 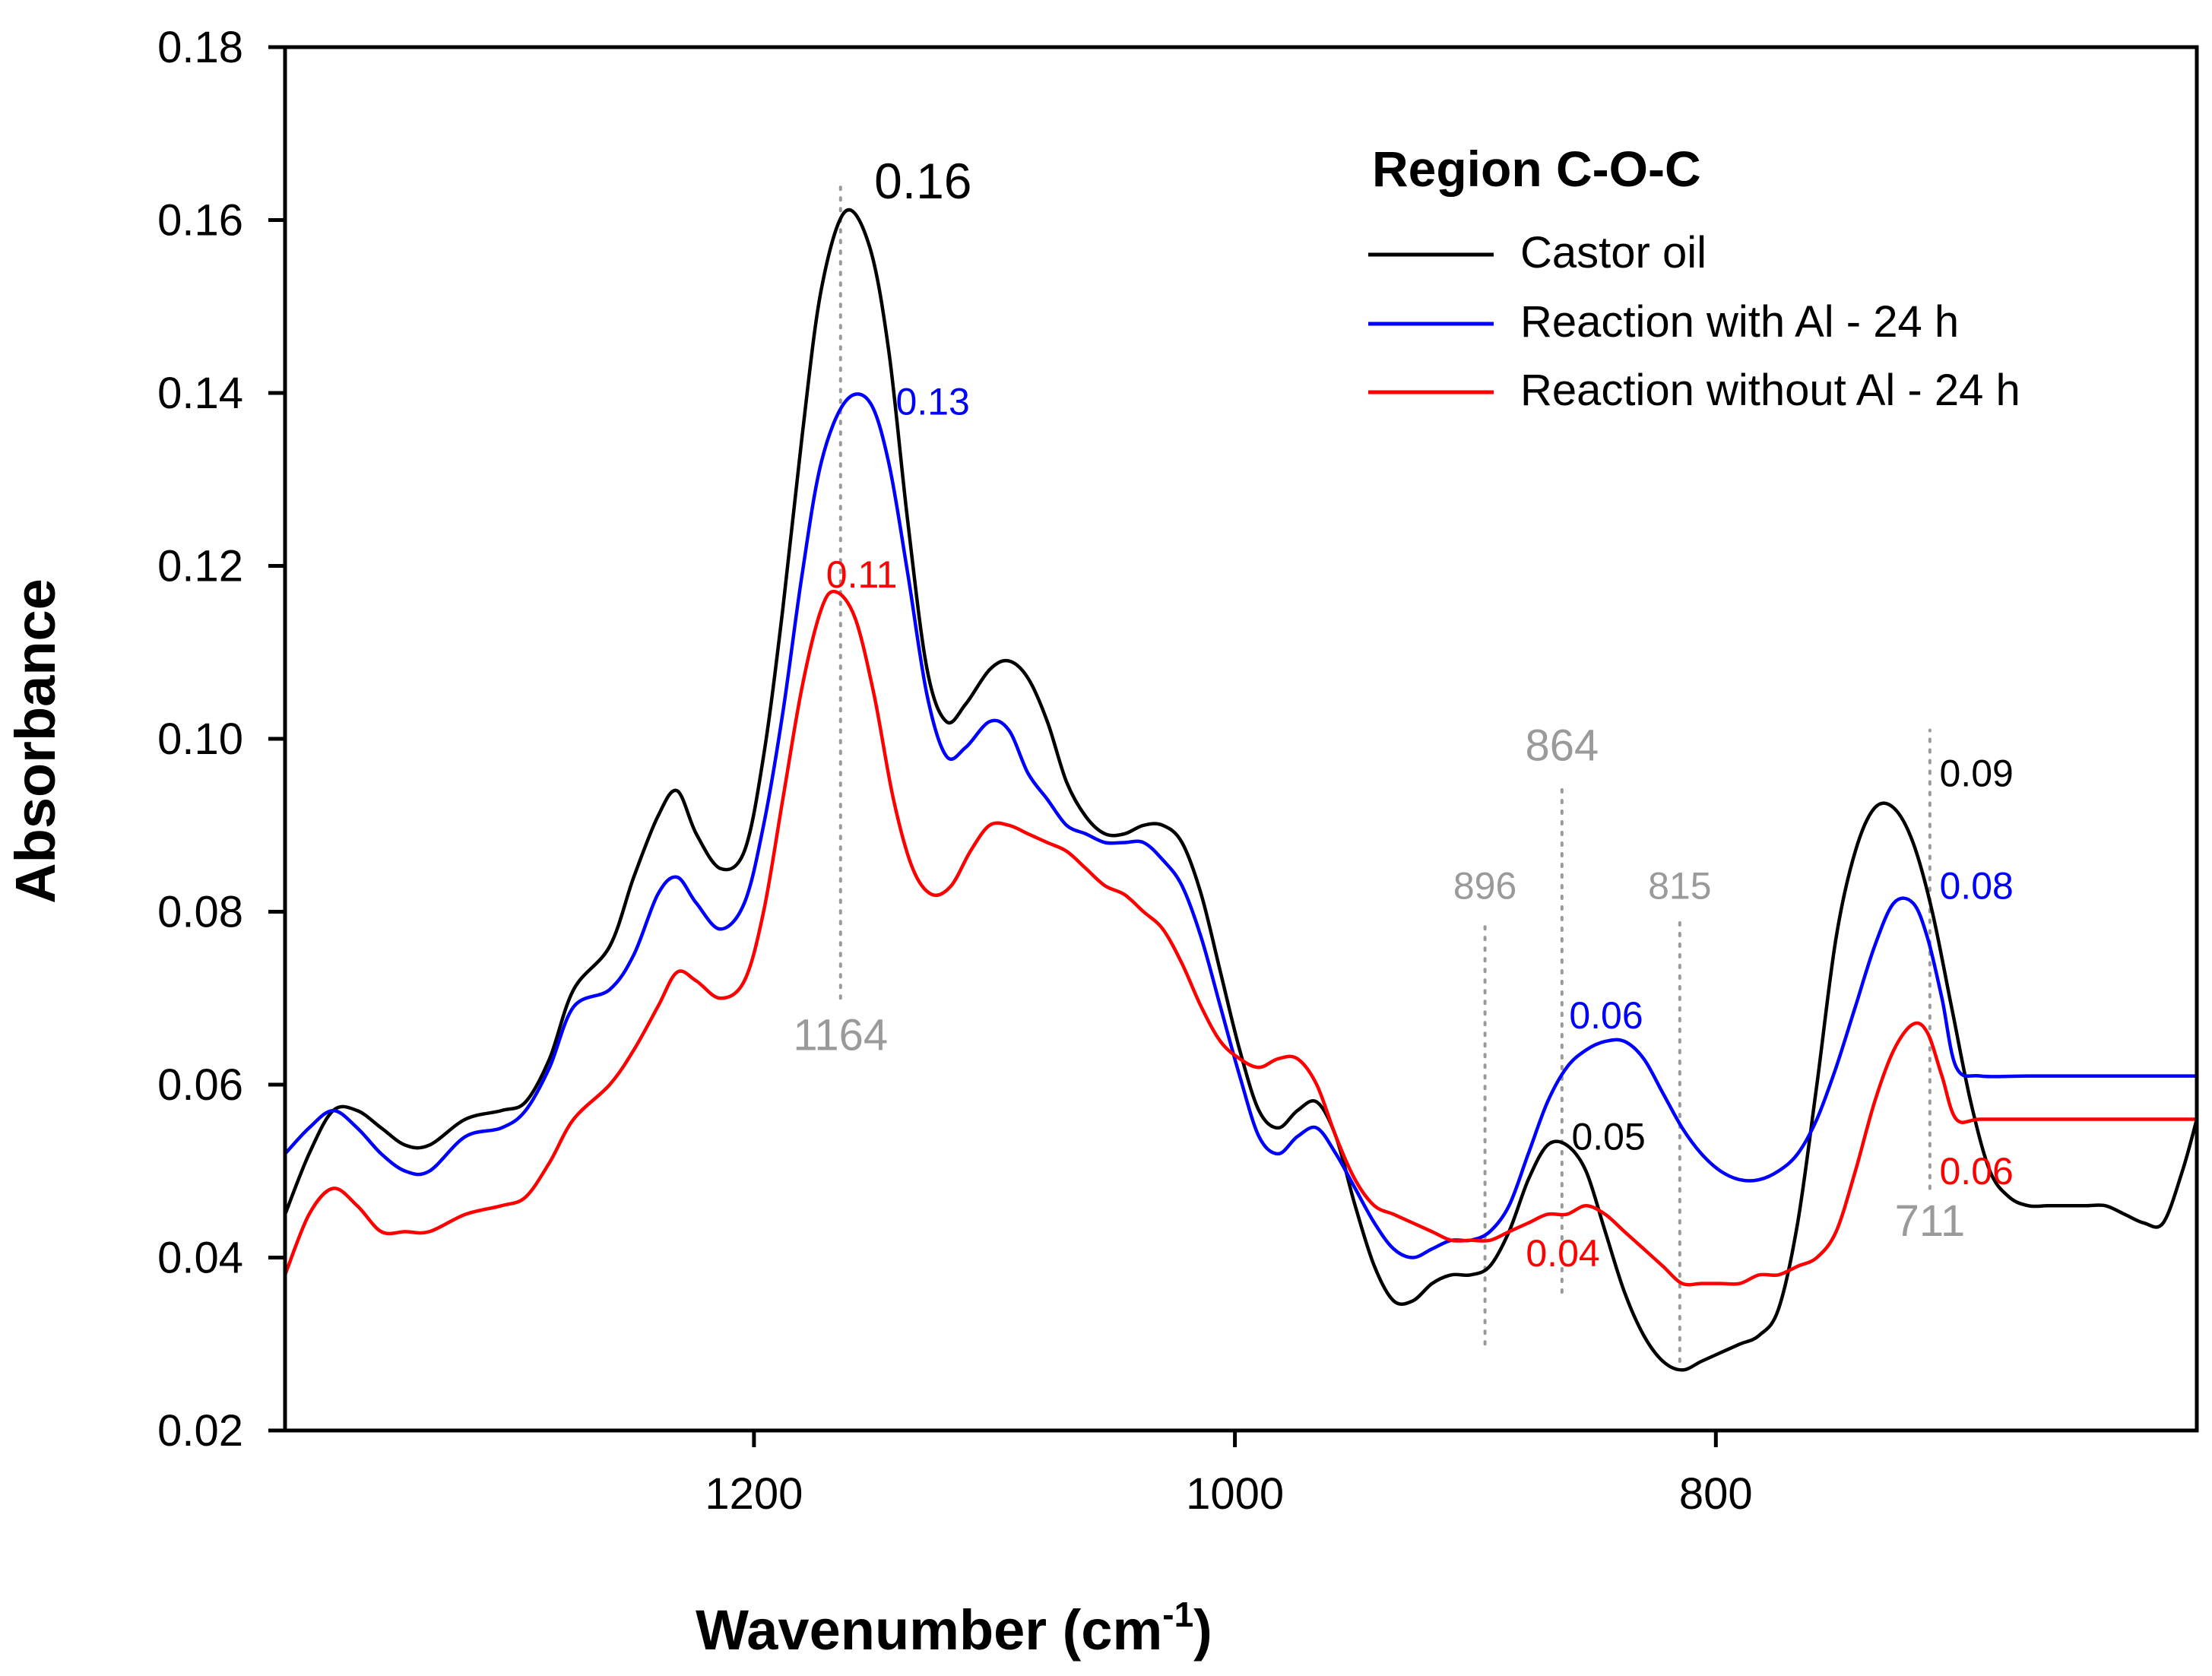 What do you see at coordinates (1716, 1494) in the screenshot?
I see `x-tick-label: 800` at bounding box center [1716, 1494].